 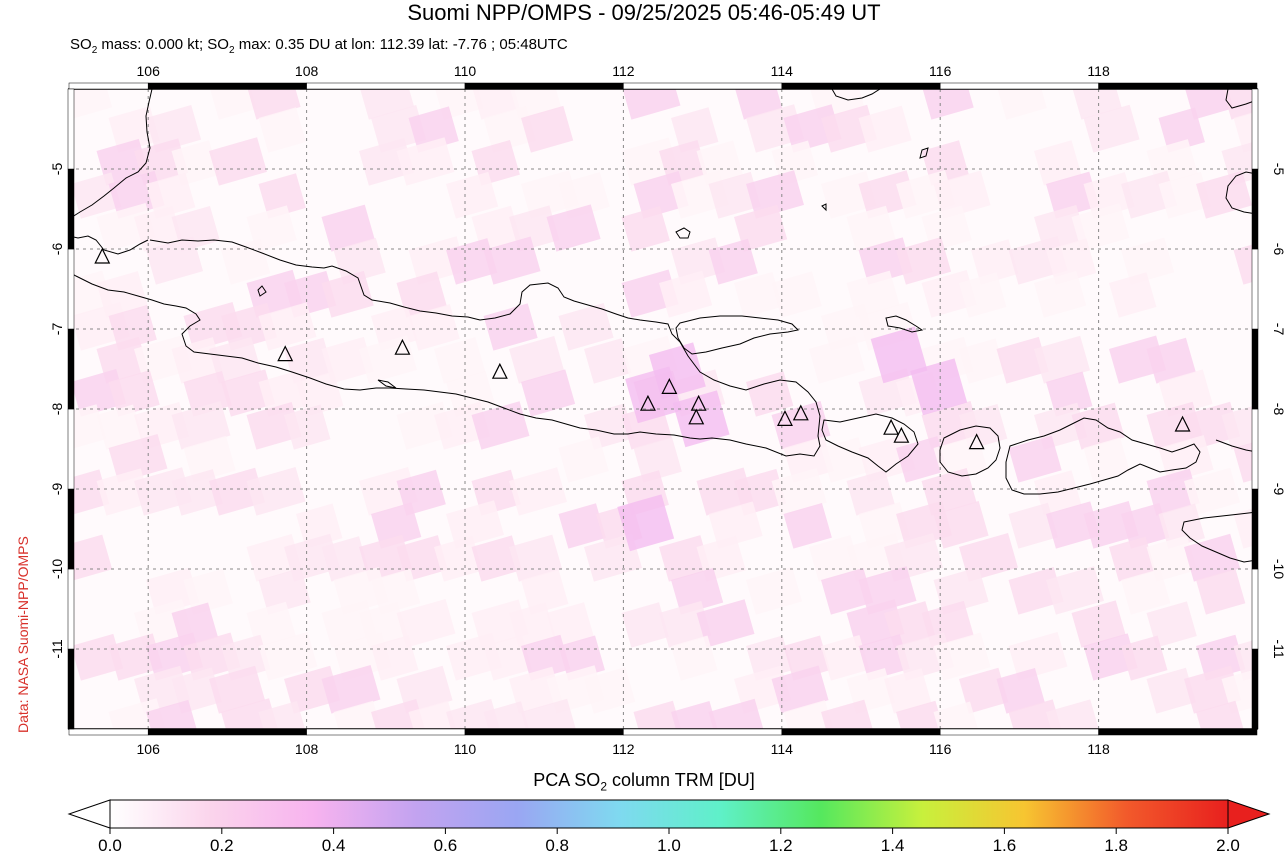 What do you see at coordinates (940, 749) in the screenshot?
I see `lon-tick-label-bottom: 116` at bounding box center [940, 749].